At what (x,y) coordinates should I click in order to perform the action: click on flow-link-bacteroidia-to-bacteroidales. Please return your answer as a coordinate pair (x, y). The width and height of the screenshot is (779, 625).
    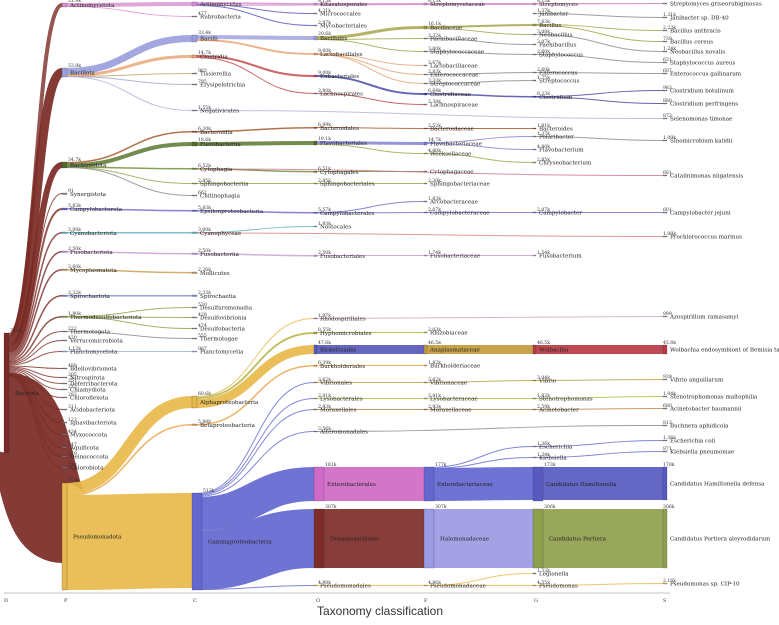
    Looking at the image, I should click on (255, 130).